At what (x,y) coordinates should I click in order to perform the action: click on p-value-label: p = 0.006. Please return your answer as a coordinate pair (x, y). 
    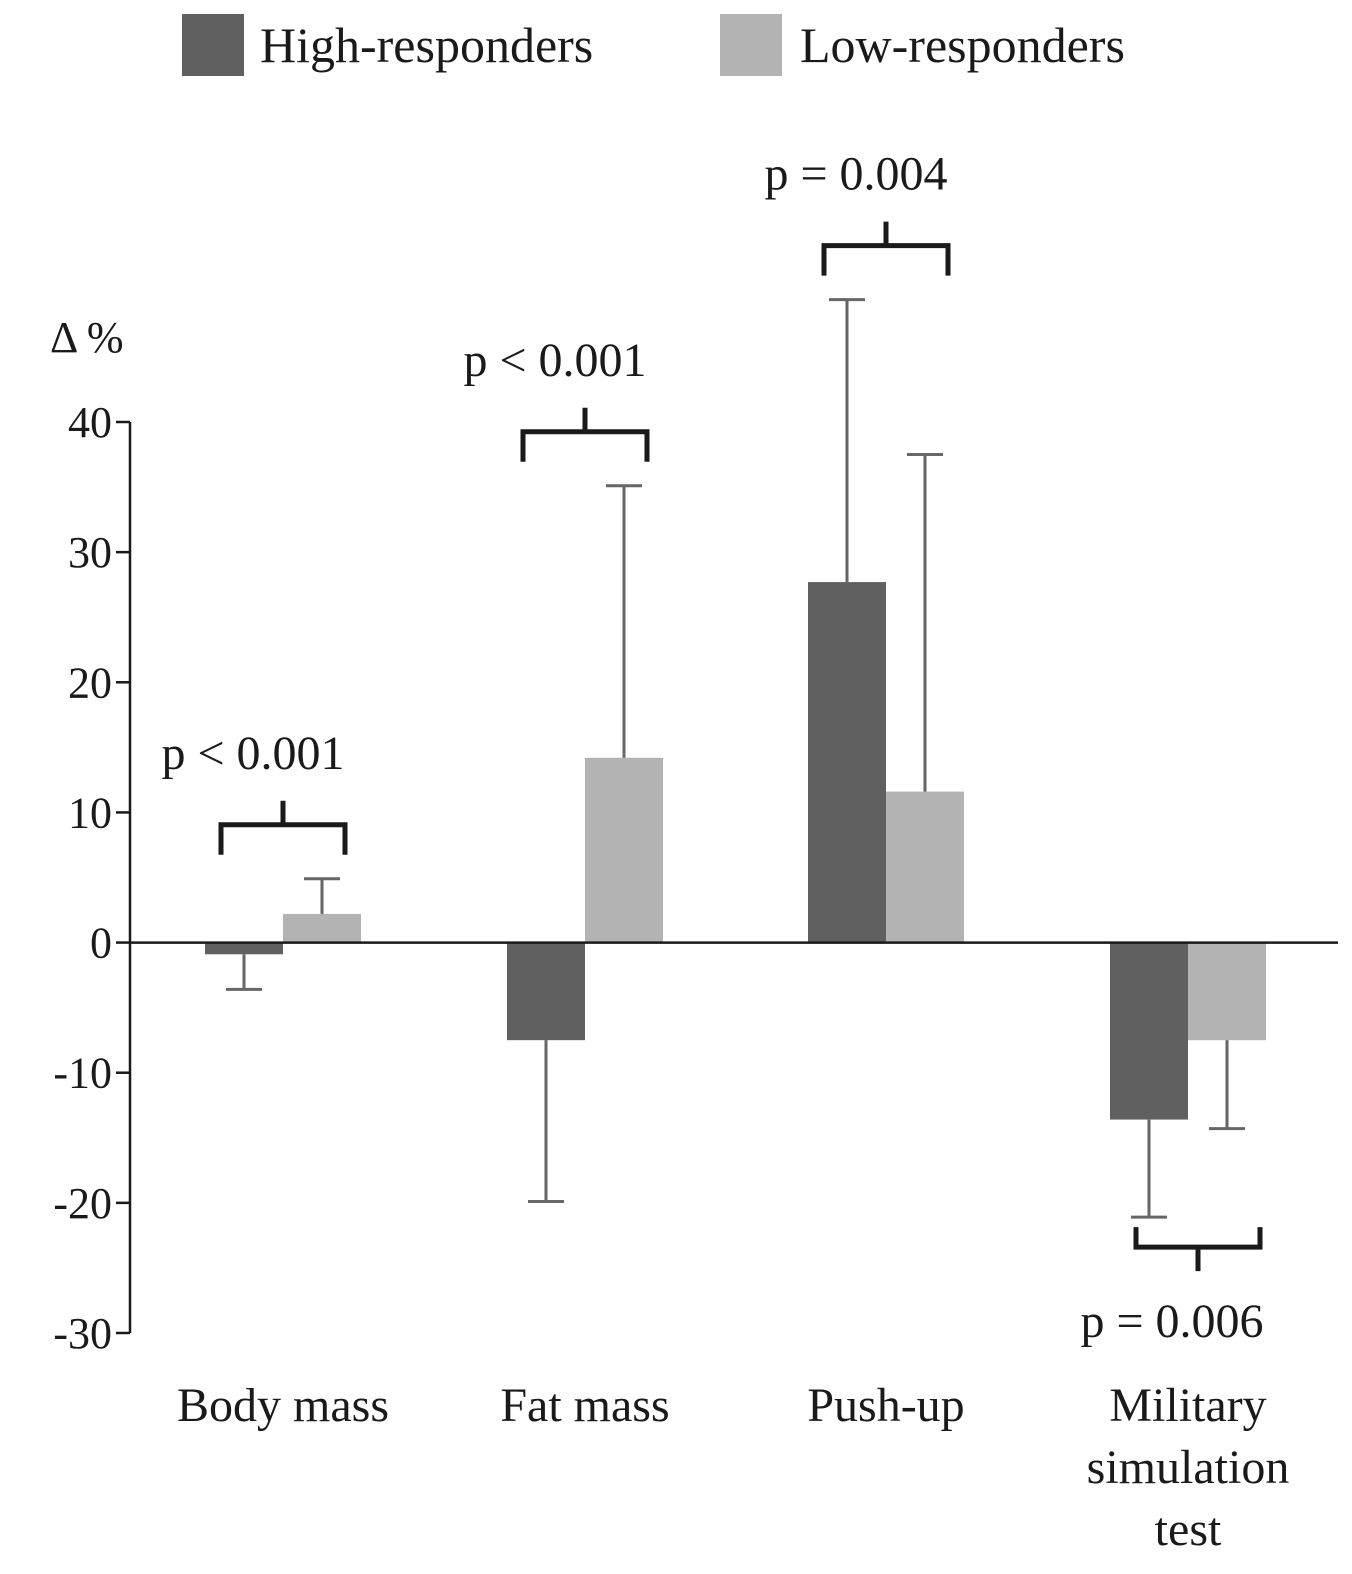
    Looking at the image, I should click on (1171, 1321).